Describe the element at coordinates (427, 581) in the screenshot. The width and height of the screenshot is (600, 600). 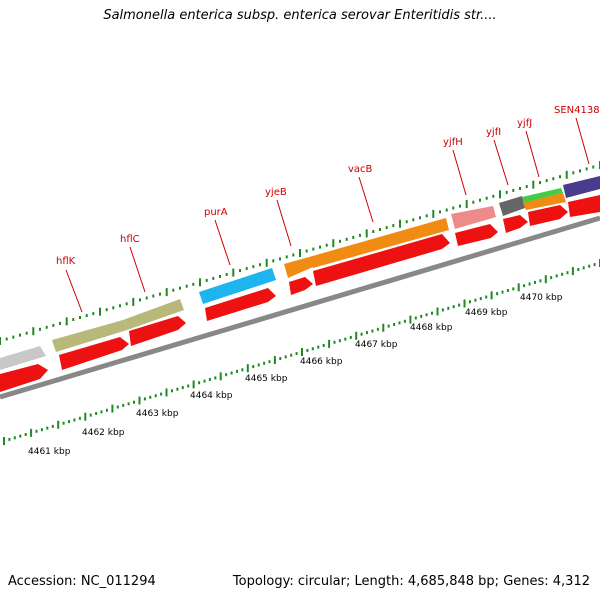
I see `length-text: Length: 4,685,848 bp;` at that location.